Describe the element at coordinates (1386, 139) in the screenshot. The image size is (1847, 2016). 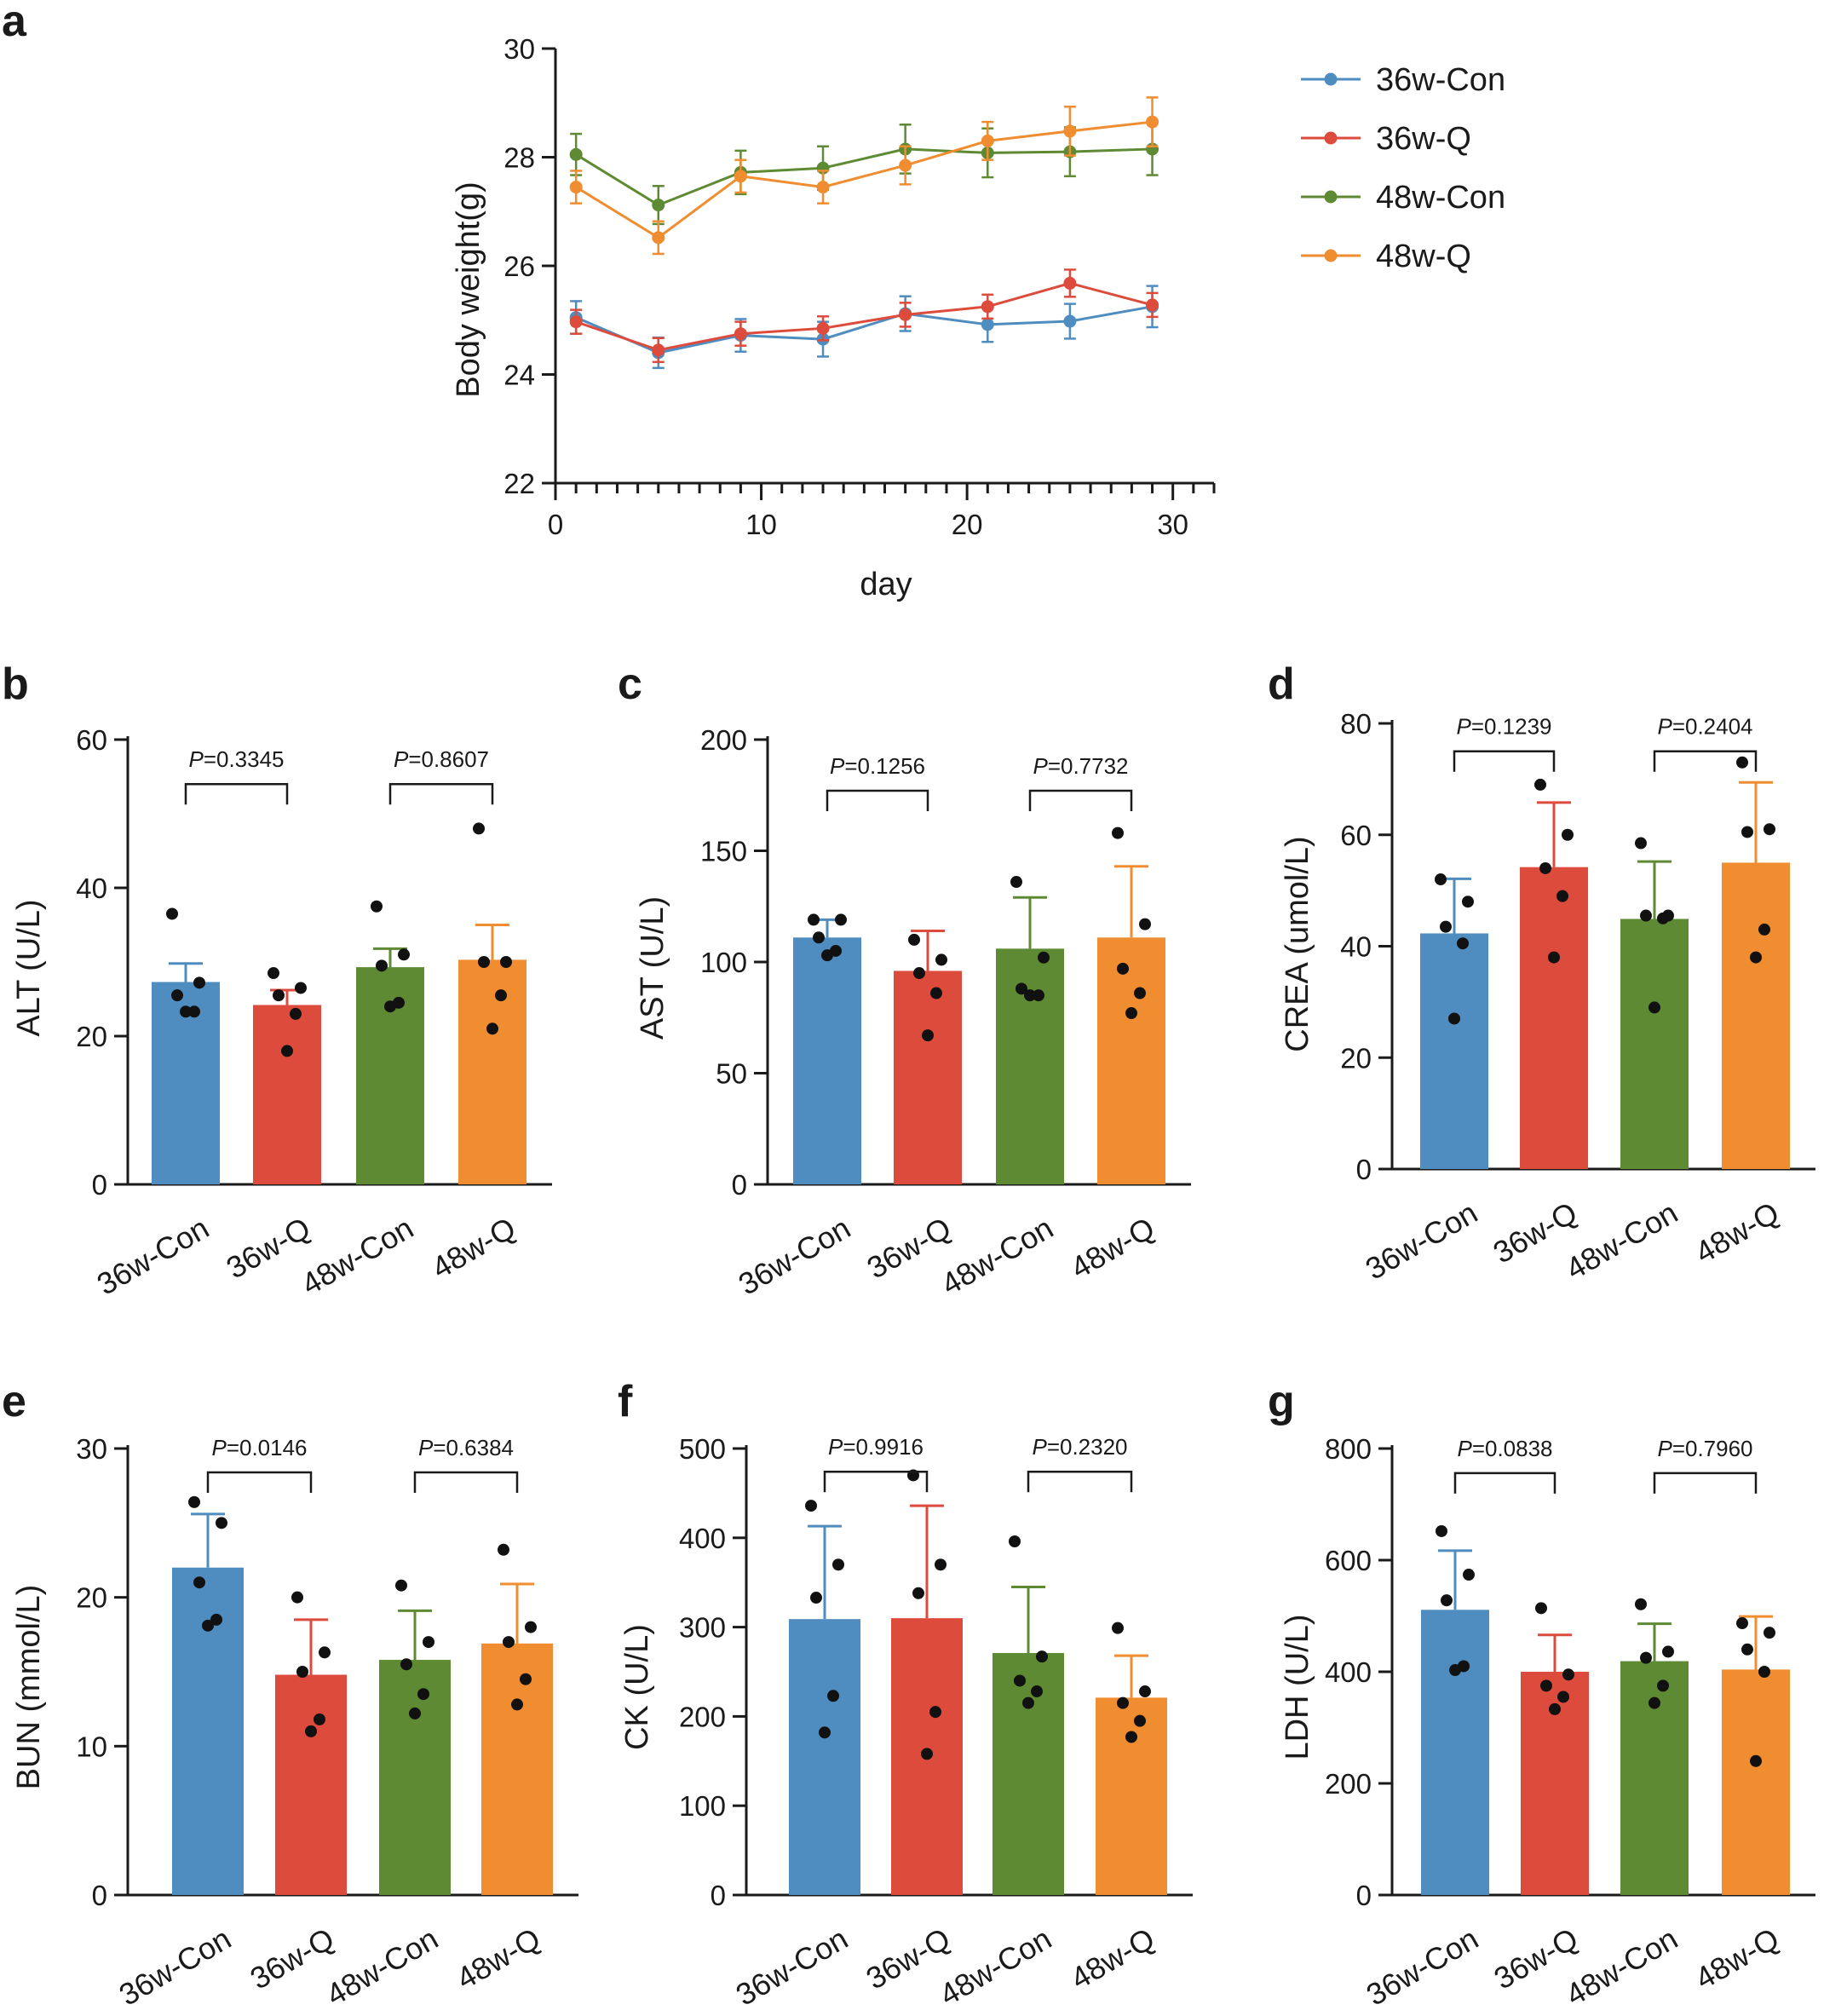
I see `legend-item: 36w-Q` at that location.